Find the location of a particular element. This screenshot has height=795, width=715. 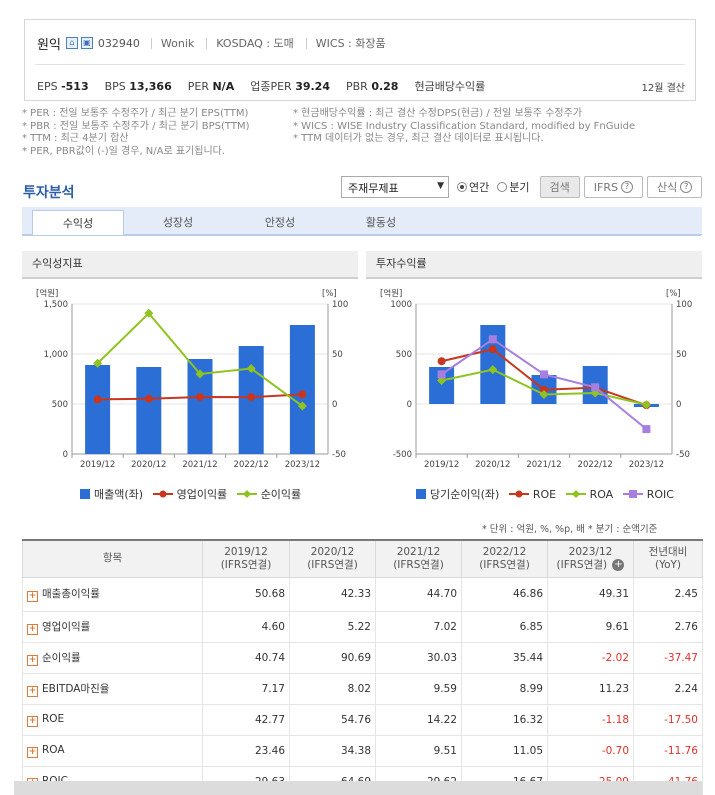

table-cell: 7.02 is located at coordinates (418, 626).